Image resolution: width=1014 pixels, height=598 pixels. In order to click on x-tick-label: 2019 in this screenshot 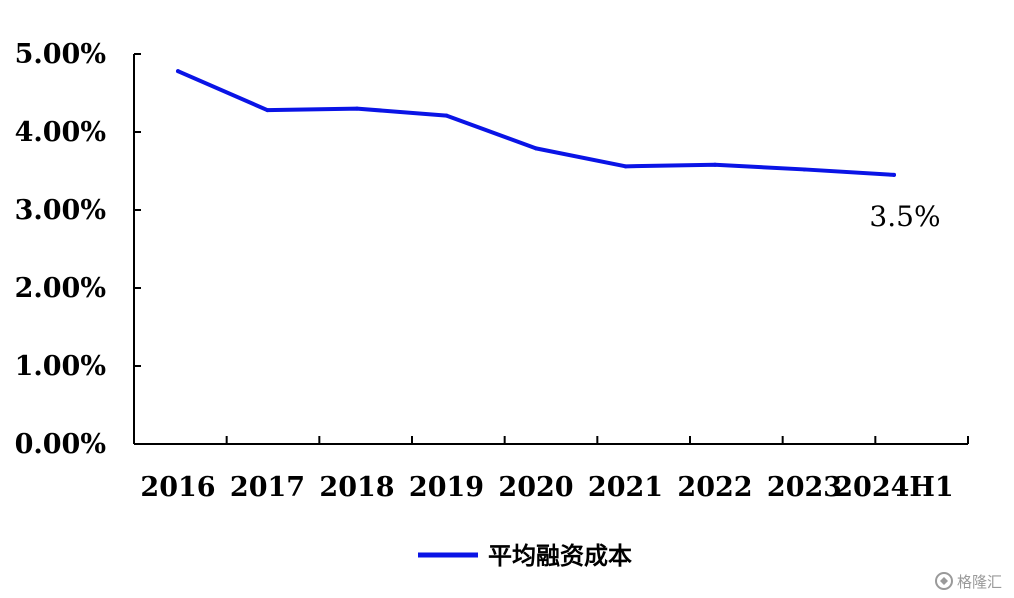, I will do `click(446, 487)`.